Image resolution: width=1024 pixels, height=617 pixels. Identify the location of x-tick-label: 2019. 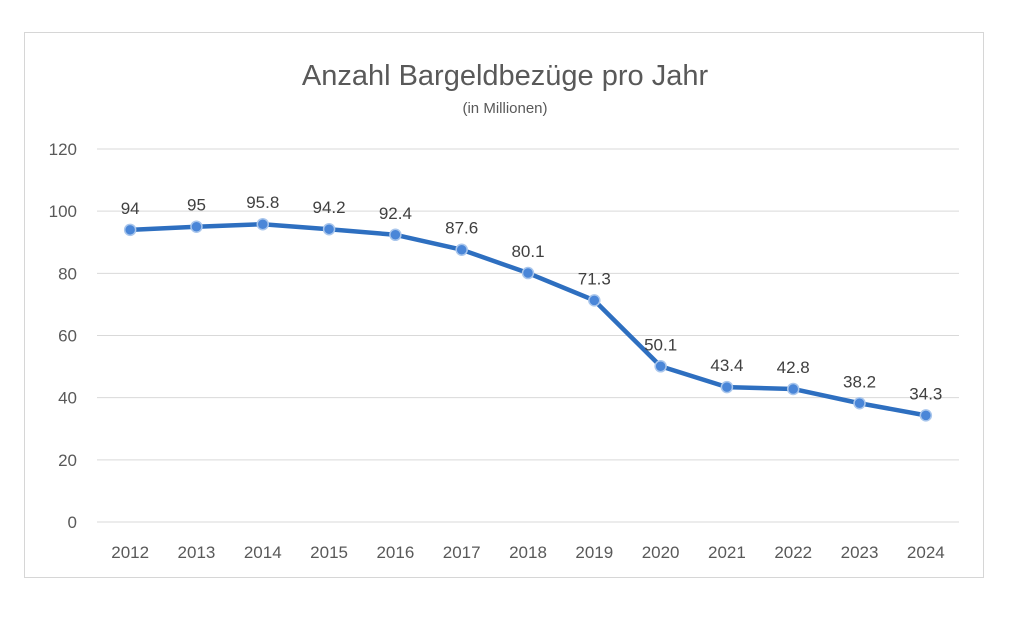
(594, 552).